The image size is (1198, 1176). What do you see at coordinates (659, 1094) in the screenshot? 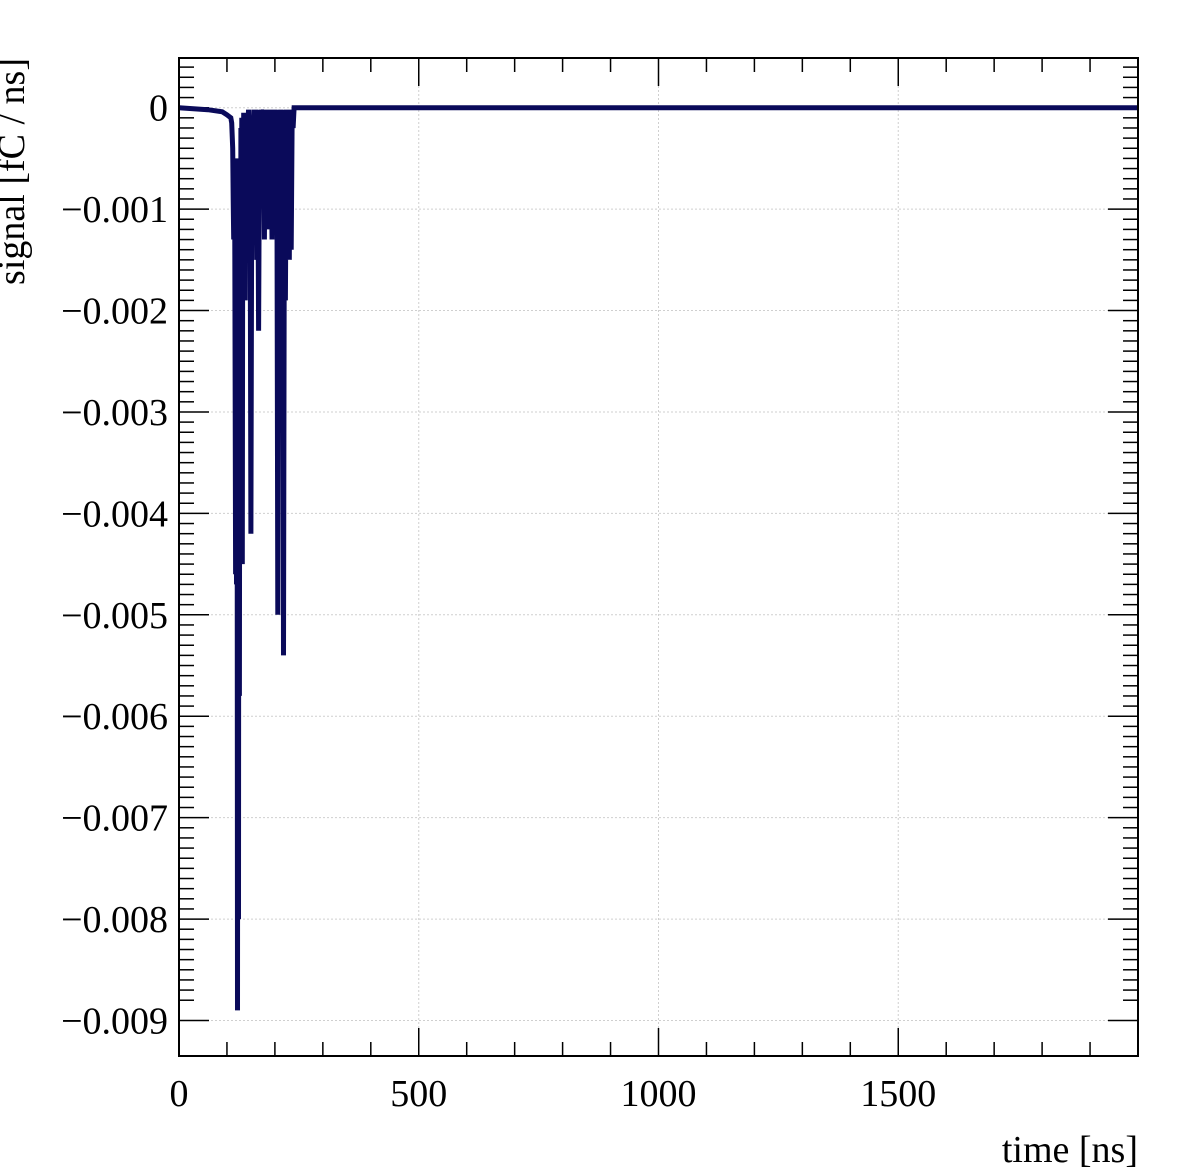
I see `x-tick-label: 1000` at bounding box center [659, 1094].